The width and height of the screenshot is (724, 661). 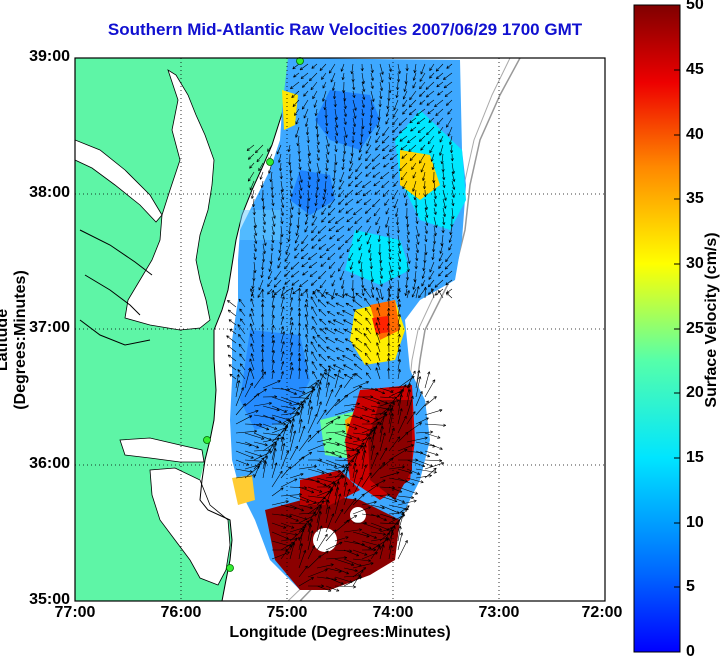 I want to click on potomac-river, so click(x=119, y=181).